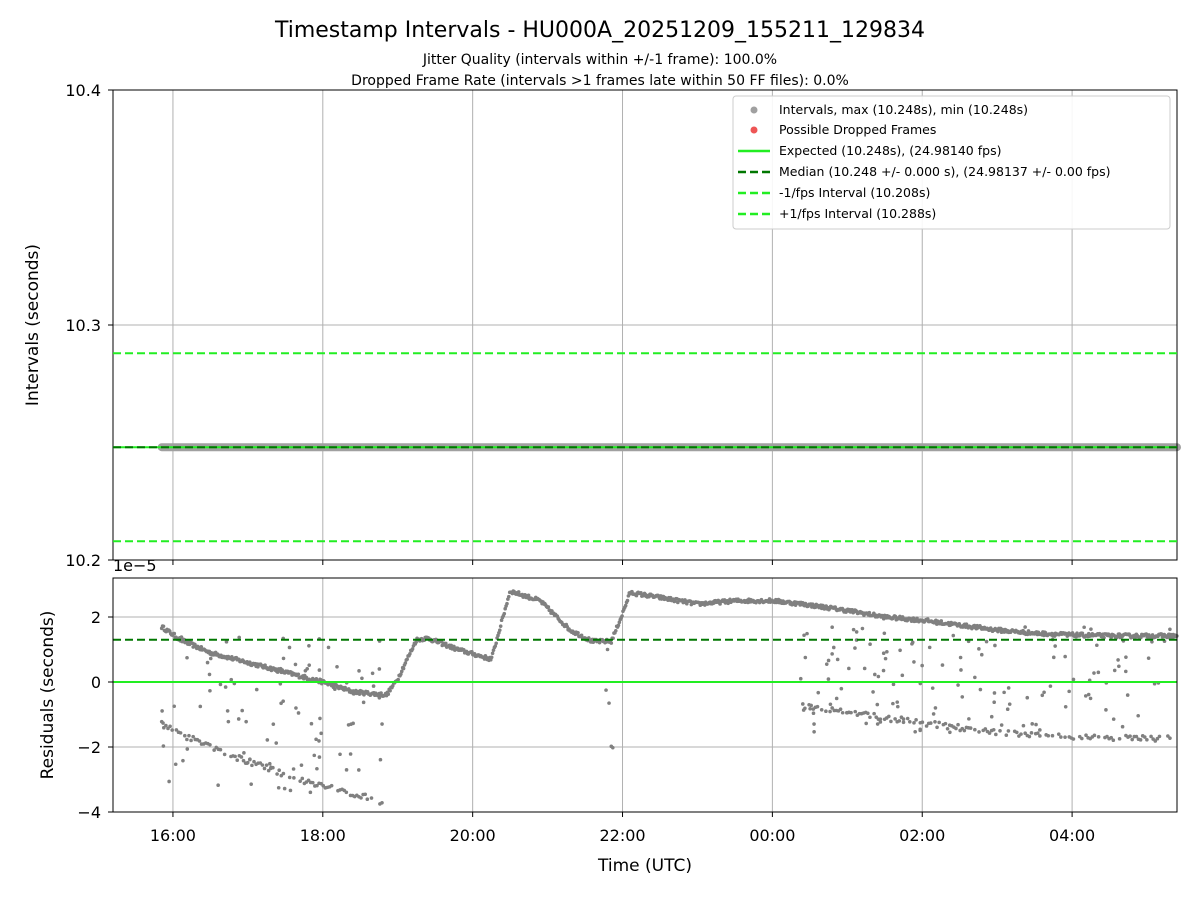 The height and width of the screenshot is (900, 1200). Describe the element at coordinates (473, 835) in the screenshot. I see `bottom-x-tick-label: 20:00` at that location.